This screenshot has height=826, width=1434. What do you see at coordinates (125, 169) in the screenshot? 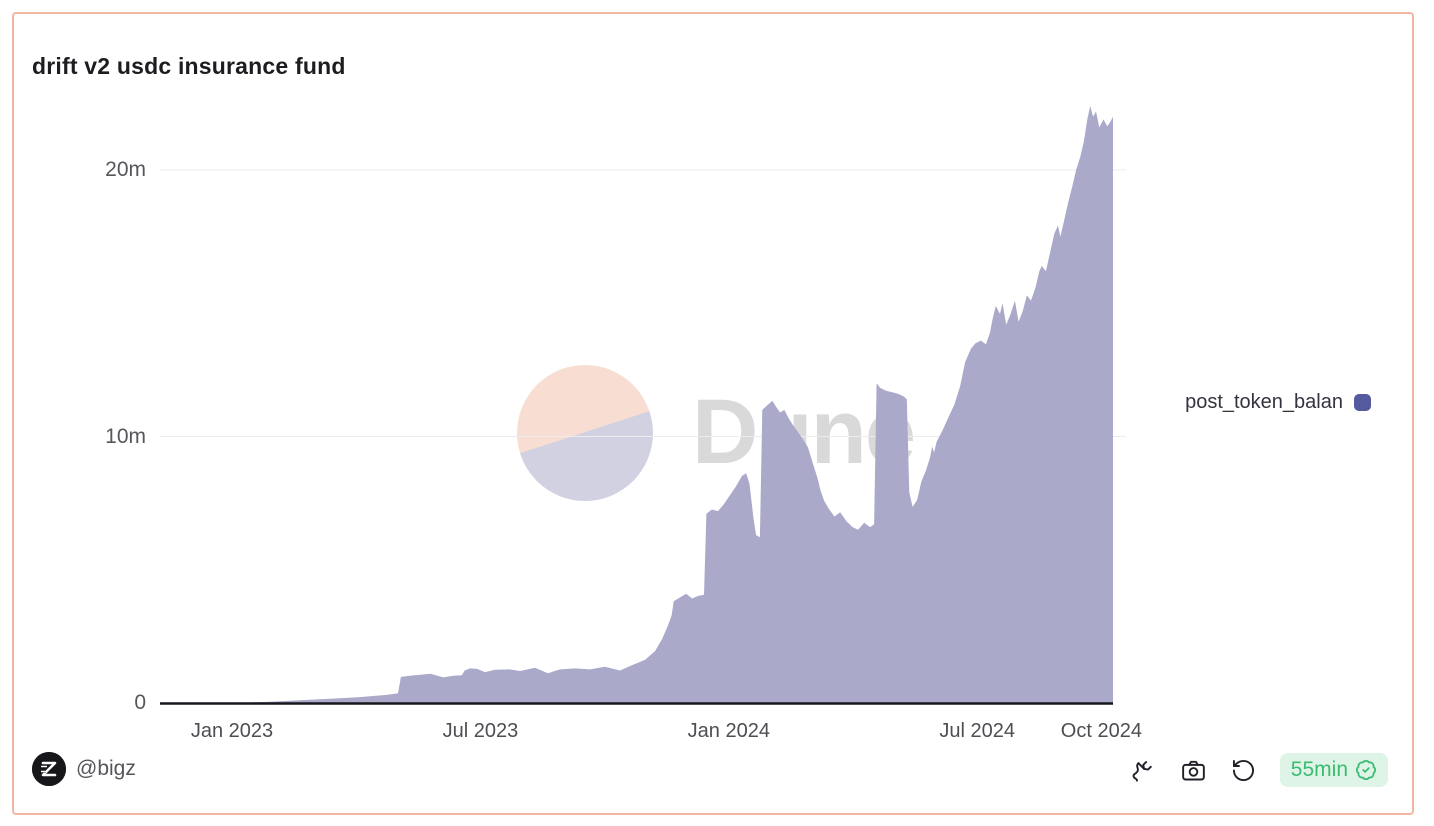
I see `y-tick-label: 20m` at bounding box center [125, 169].